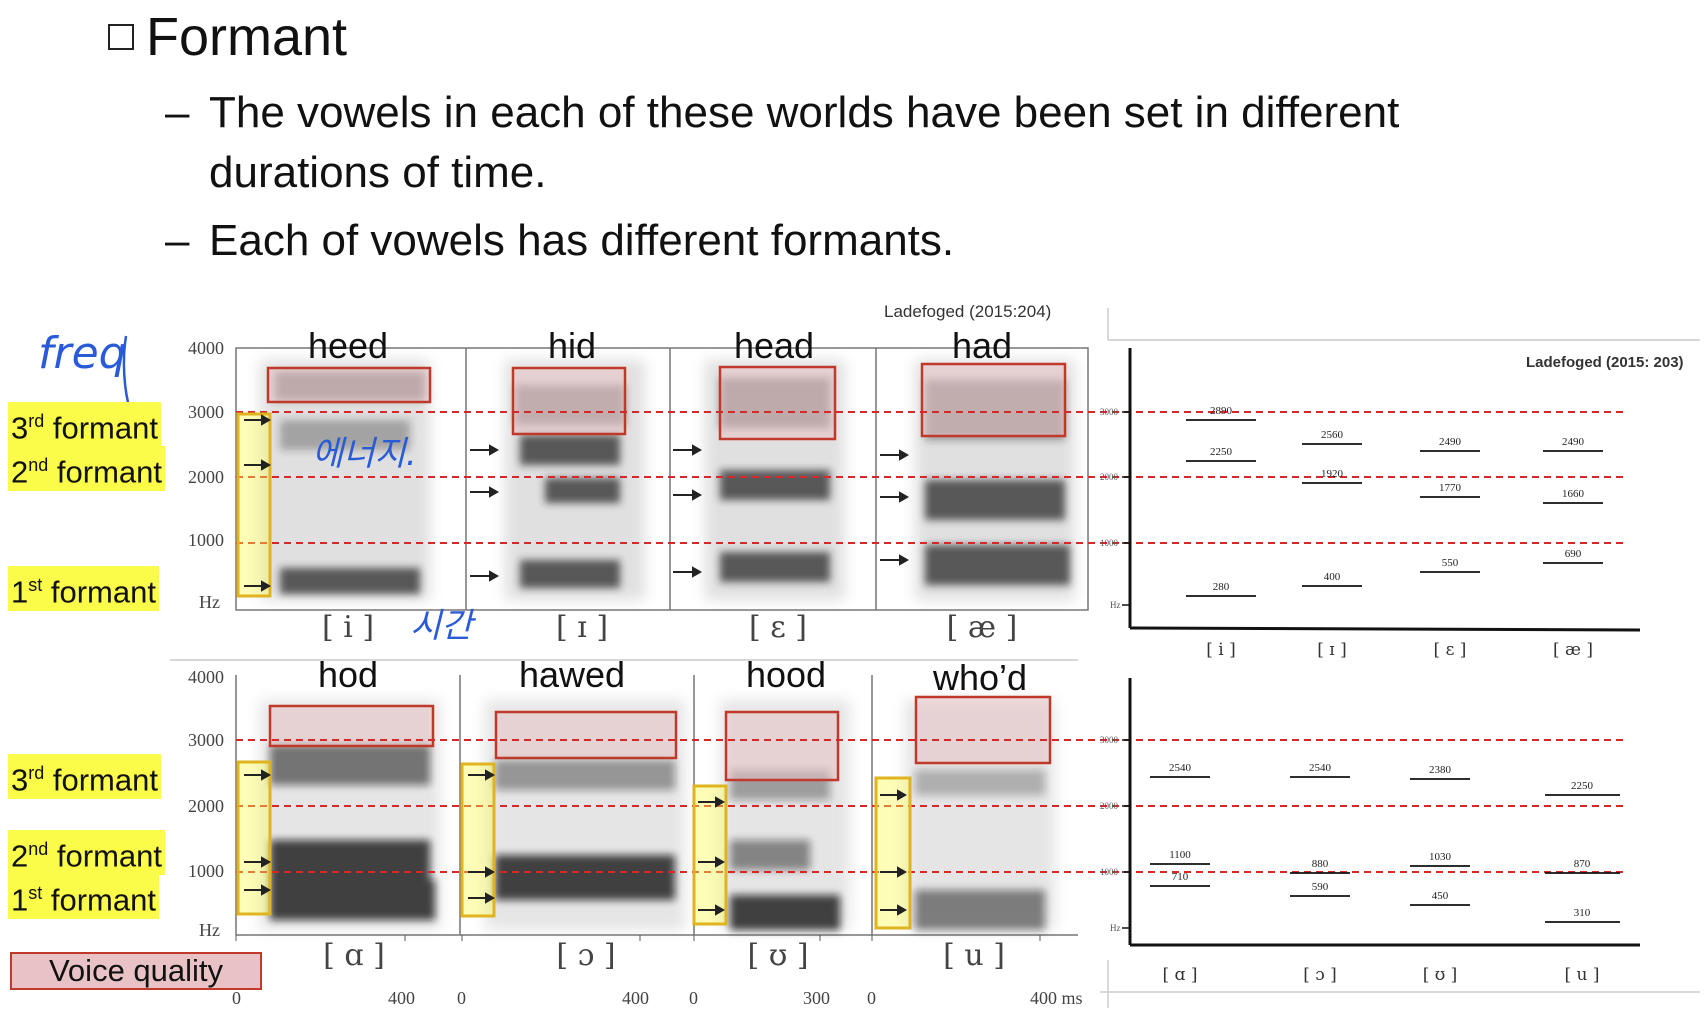  Describe the element at coordinates (572, 674) in the screenshot. I see `word-label: hawed` at that location.